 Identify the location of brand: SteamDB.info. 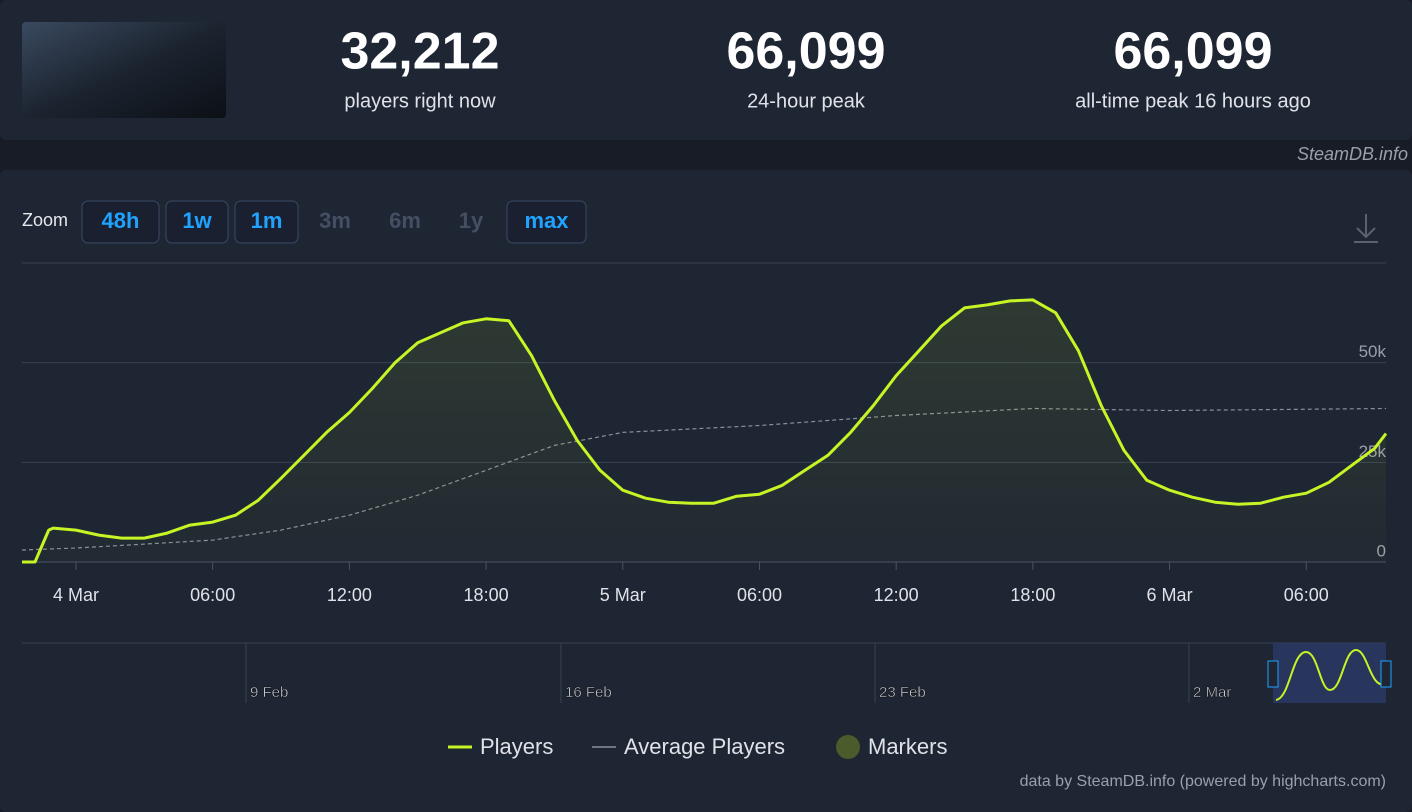
(1352, 154).